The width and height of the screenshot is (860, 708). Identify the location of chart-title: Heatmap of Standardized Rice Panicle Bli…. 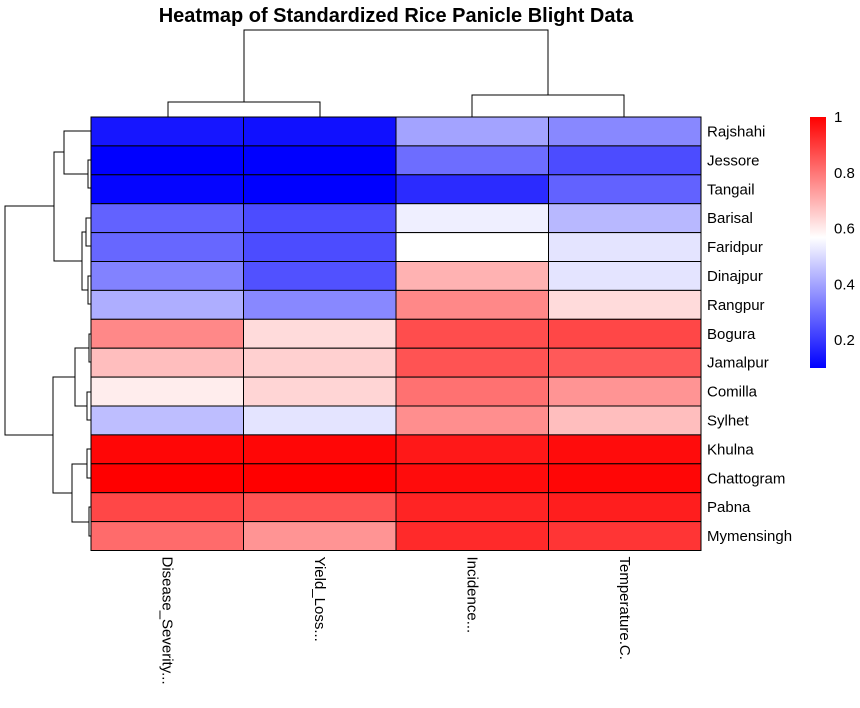
(396, 16).